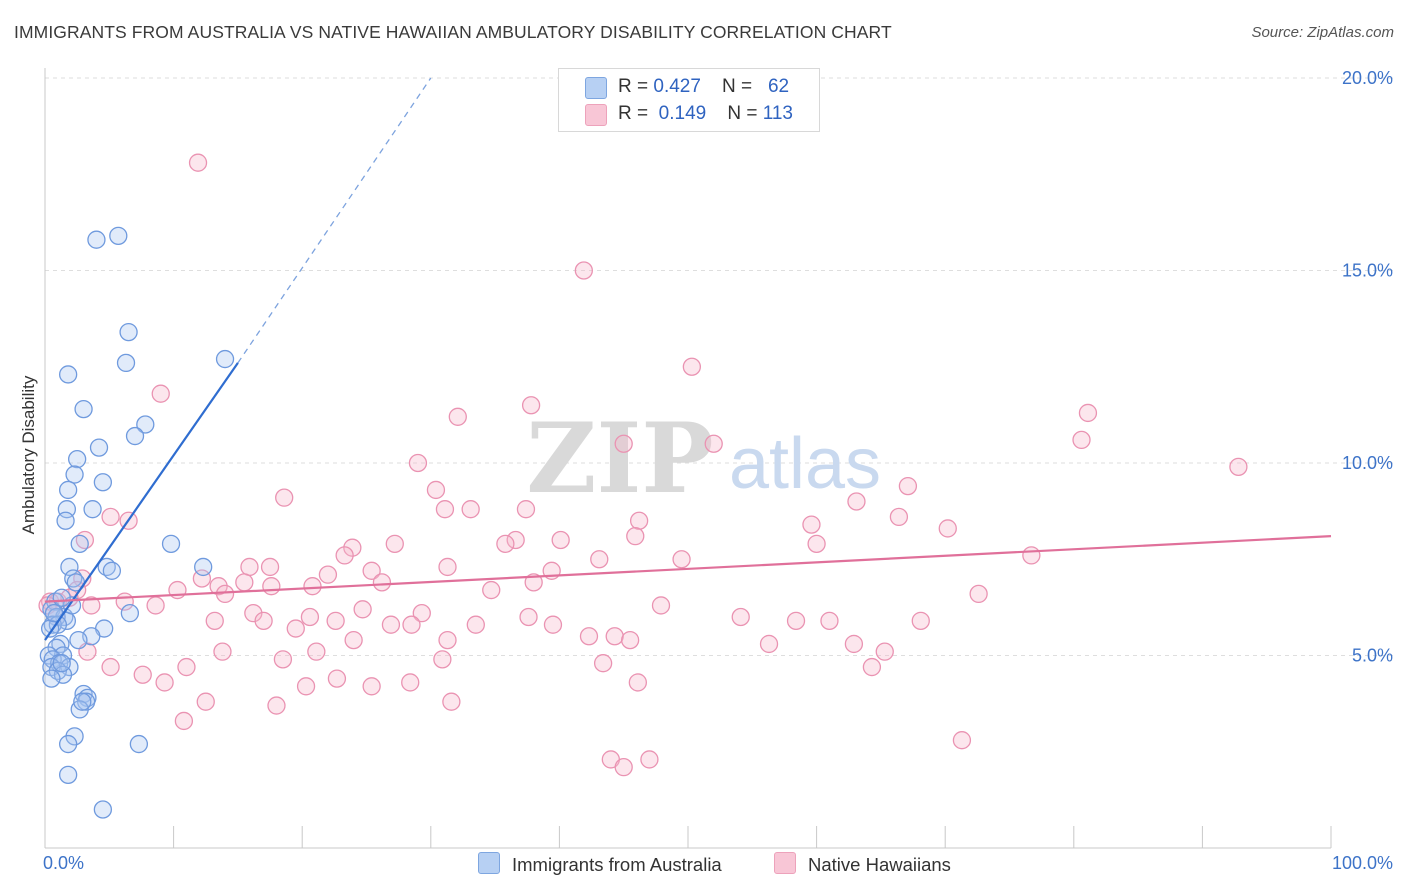 The width and height of the screenshot is (1406, 892). Describe the element at coordinates (596, 115) in the screenshot. I see `legend-swatch-pink` at that location.